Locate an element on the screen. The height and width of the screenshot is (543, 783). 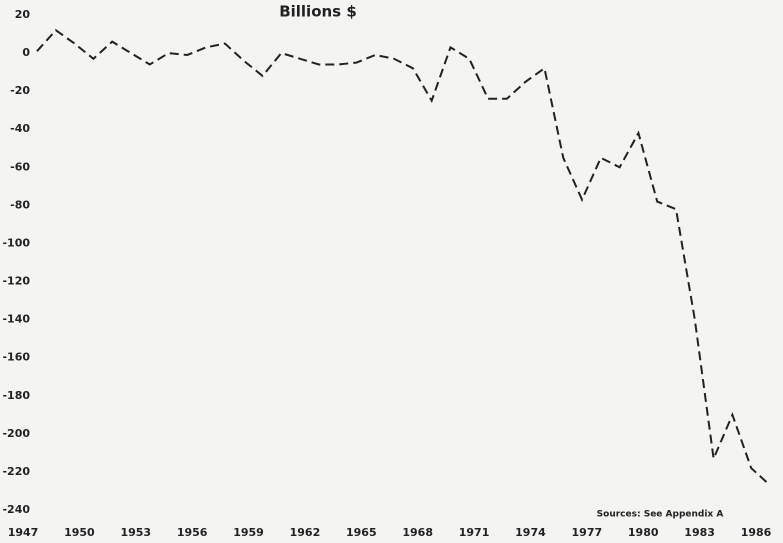
x-tick-label: 1965 is located at coordinates (361, 532).